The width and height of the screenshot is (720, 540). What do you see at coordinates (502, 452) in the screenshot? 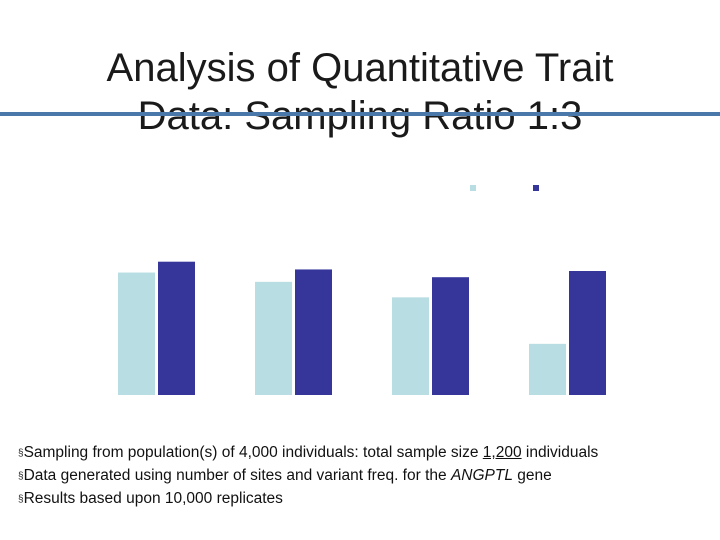
I see `bullet-underlined-value: 1,200` at bounding box center [502, 452].